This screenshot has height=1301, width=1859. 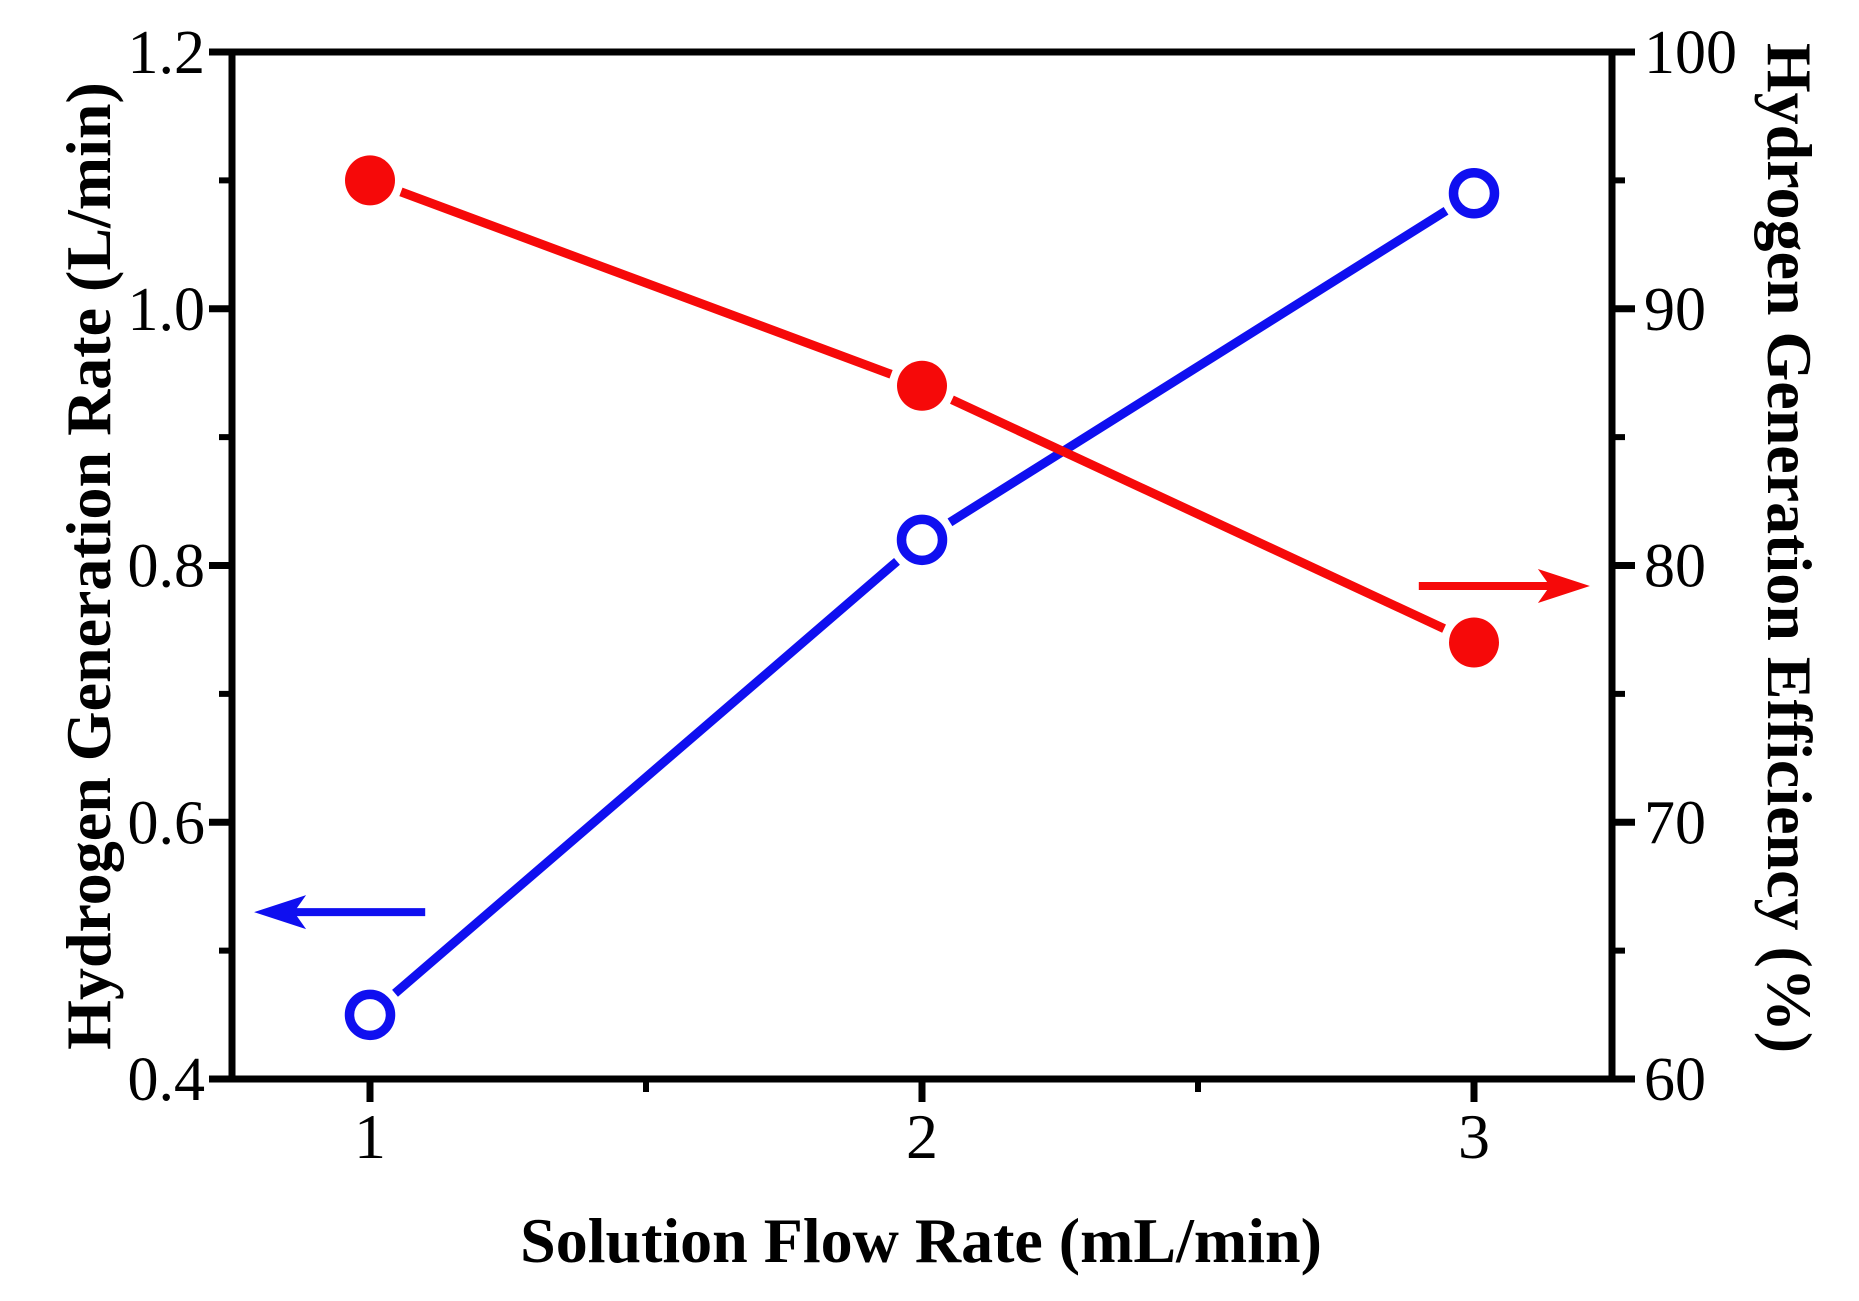 What do you see at coordinates (922, 1136) in the screenshot?
I see `x-axis-tick-label: 2` at bounding box center [922, 1136].